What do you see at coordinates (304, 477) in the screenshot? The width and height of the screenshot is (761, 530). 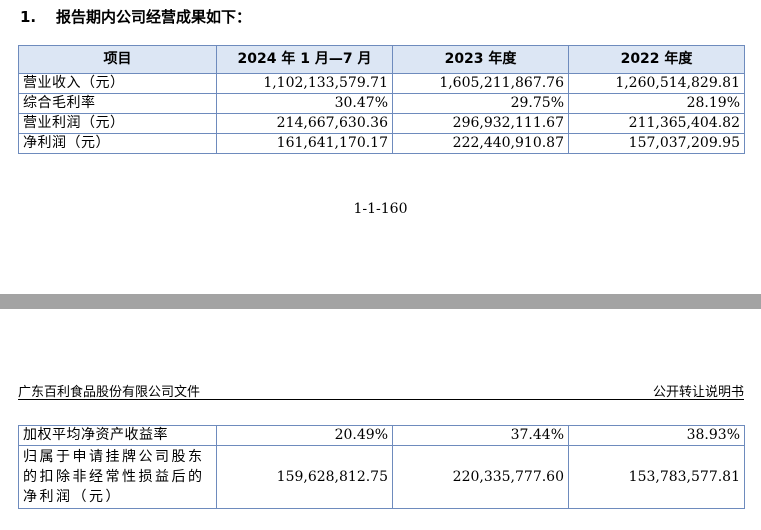 I see `cell-value: 159,628,812.75` at bounding box center [304, 477].